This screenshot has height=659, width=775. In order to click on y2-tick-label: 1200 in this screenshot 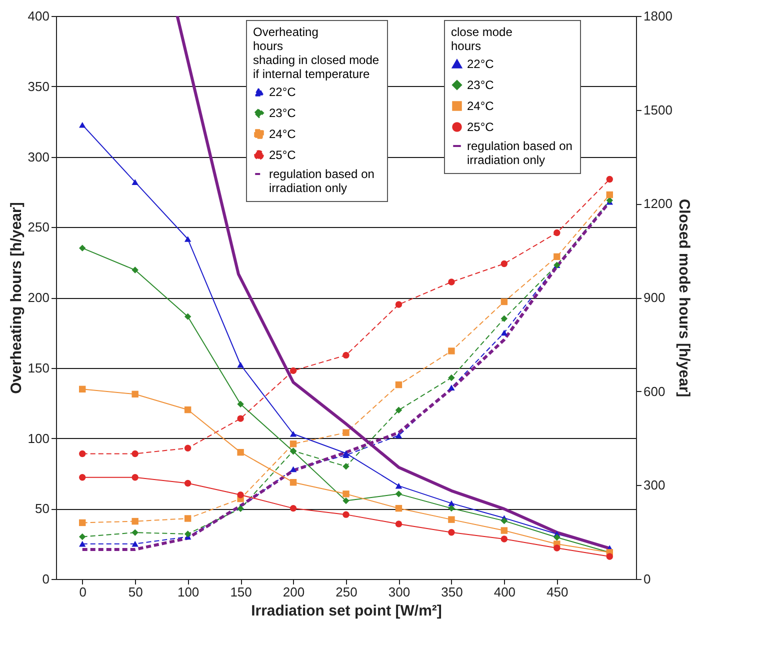, I will do `click(658, 204)`.